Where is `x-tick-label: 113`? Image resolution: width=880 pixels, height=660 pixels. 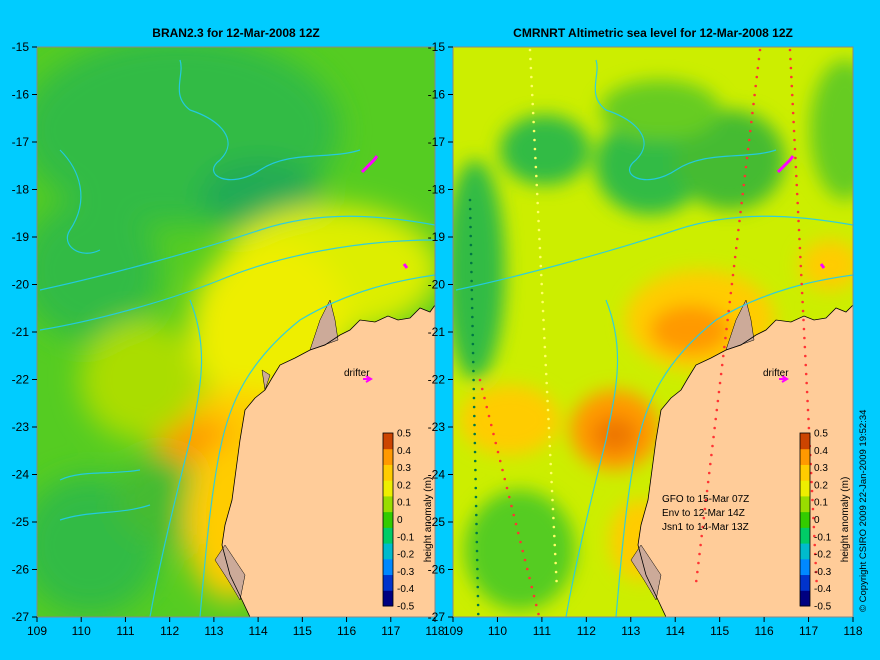 x-tick-label: 113 is located at coordinates (630, 631).